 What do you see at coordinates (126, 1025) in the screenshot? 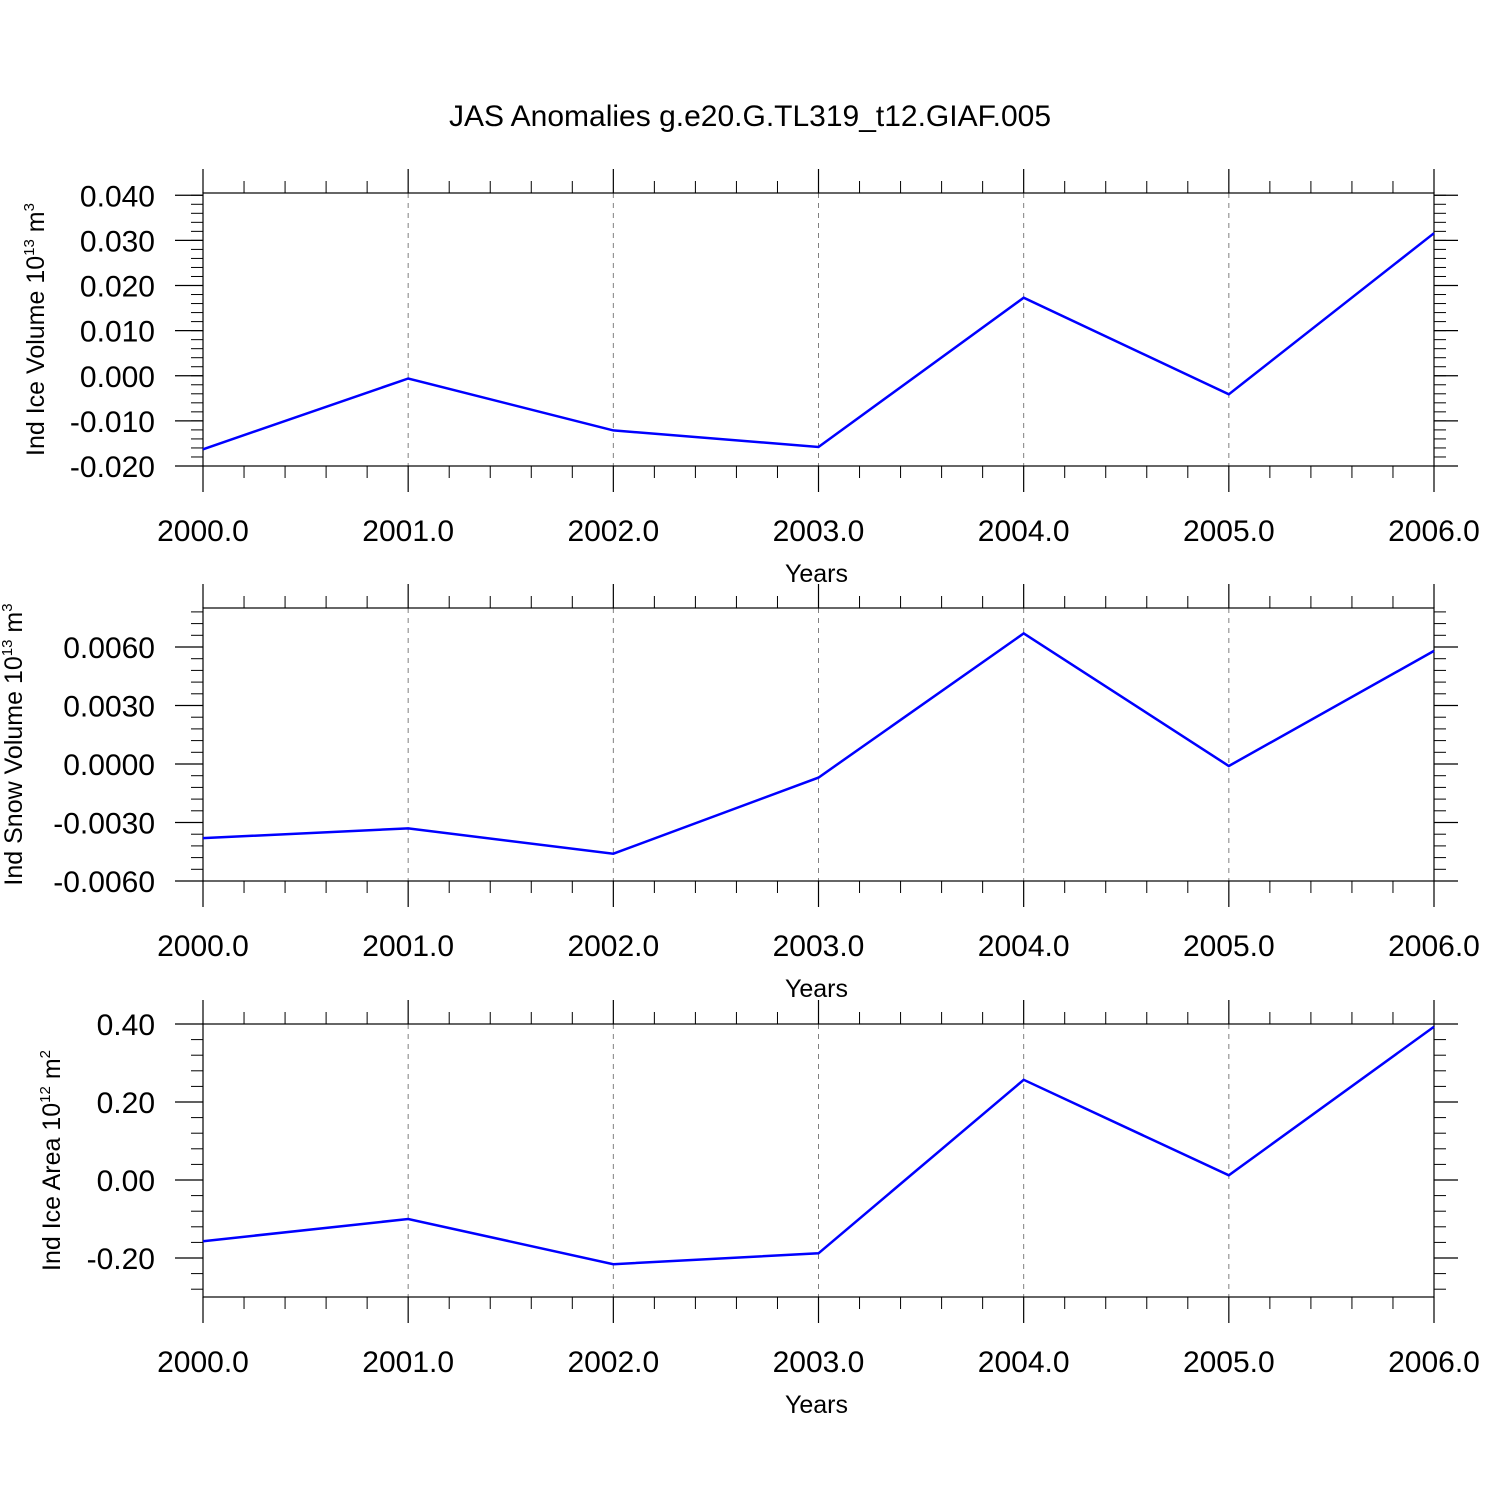
I see `y-tick-label: 0.40` at bounding box center [126, 1025].